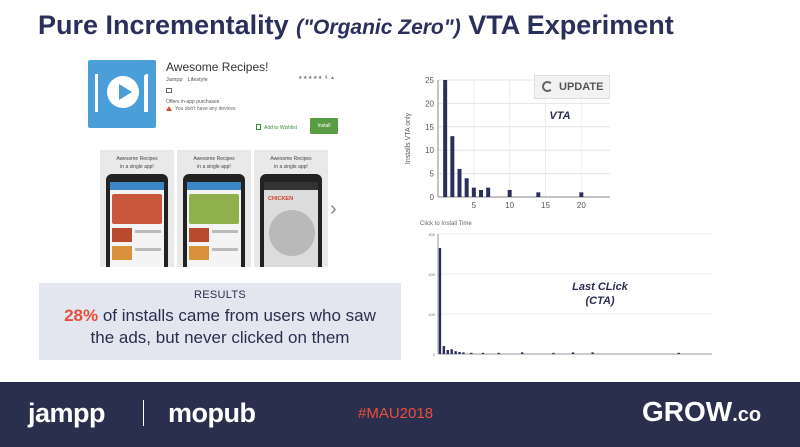 The width and height of the screenshot is (800, 447). I want to click on title-main: Pure Incrementality, so click(167, 25).